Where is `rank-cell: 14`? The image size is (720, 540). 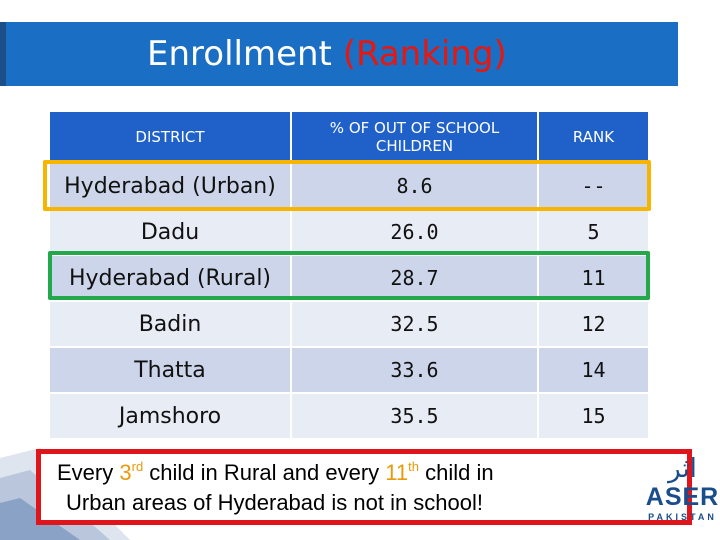 rank-cell: 14 is located at coordinates (593, 370).